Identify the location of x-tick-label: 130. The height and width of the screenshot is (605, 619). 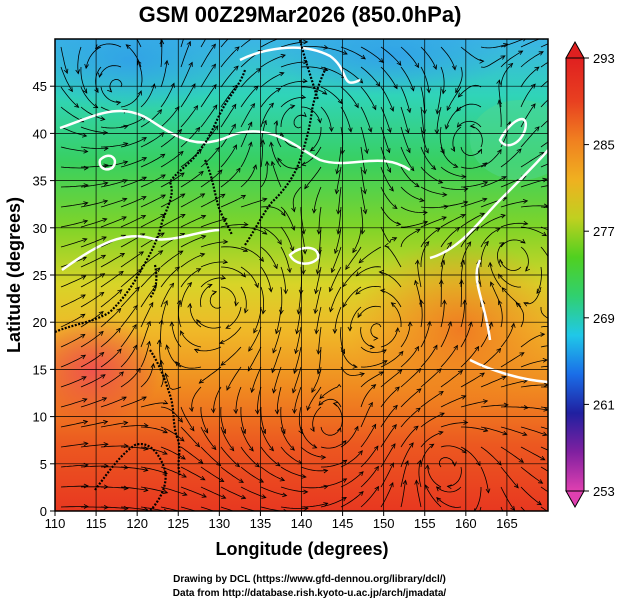
(219, 523).